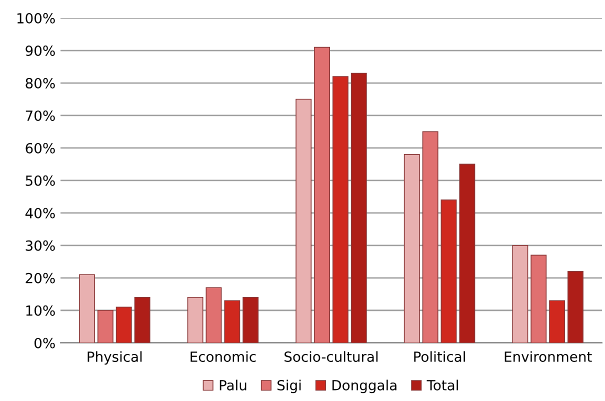  I want to click on y-tick-label: 60%, so click(40, 148).